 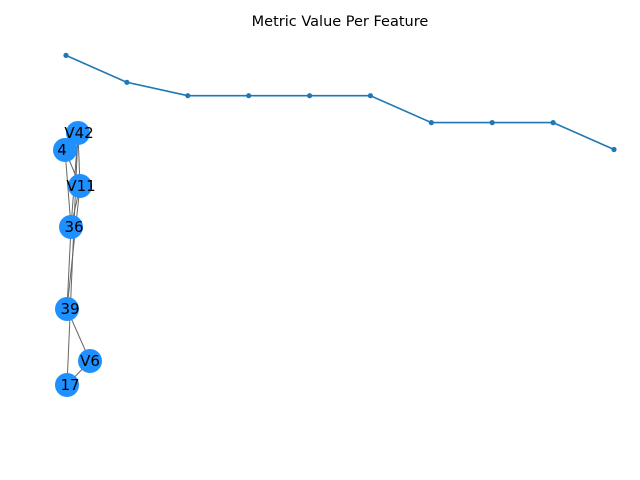 I want to click on network-node-label: 39, so click(x=69, y=309).